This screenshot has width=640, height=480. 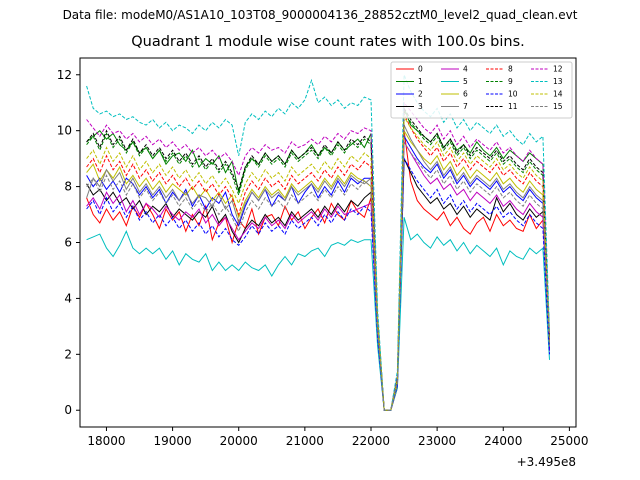 I want to click on legend-label-7: 7, so click(x=465, y=106).